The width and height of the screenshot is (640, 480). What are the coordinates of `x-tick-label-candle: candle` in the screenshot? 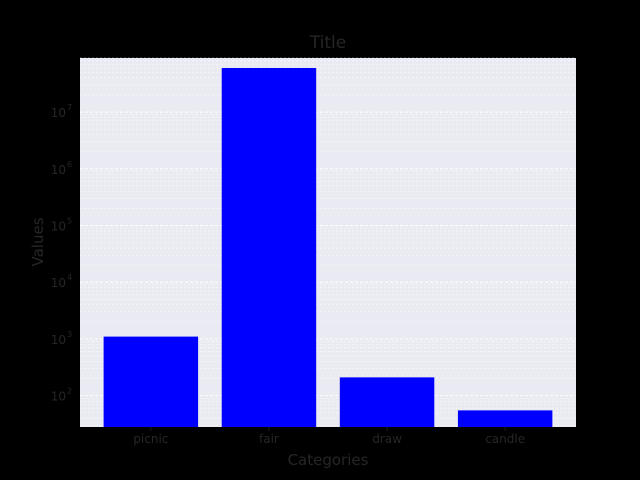 It's located at (505, 439).